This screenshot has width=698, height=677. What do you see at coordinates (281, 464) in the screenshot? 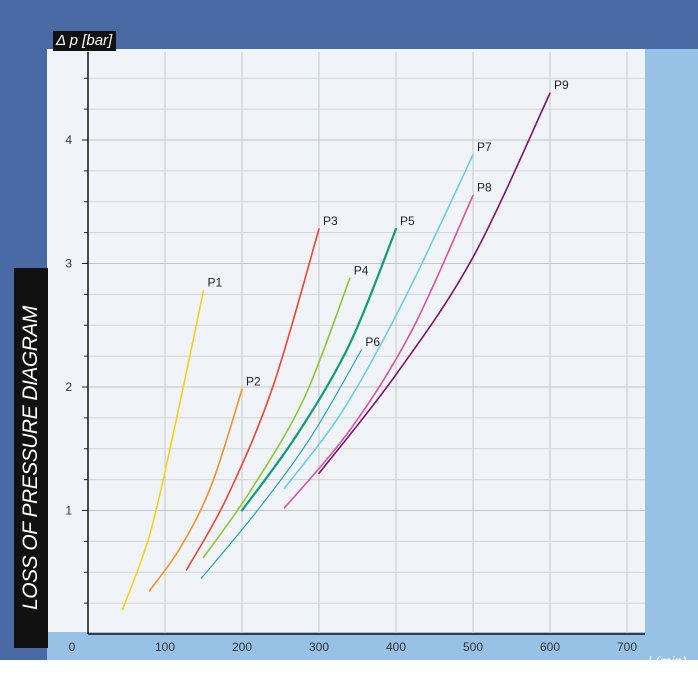
I see `series-line-p6` at bounding box center [281, 464].